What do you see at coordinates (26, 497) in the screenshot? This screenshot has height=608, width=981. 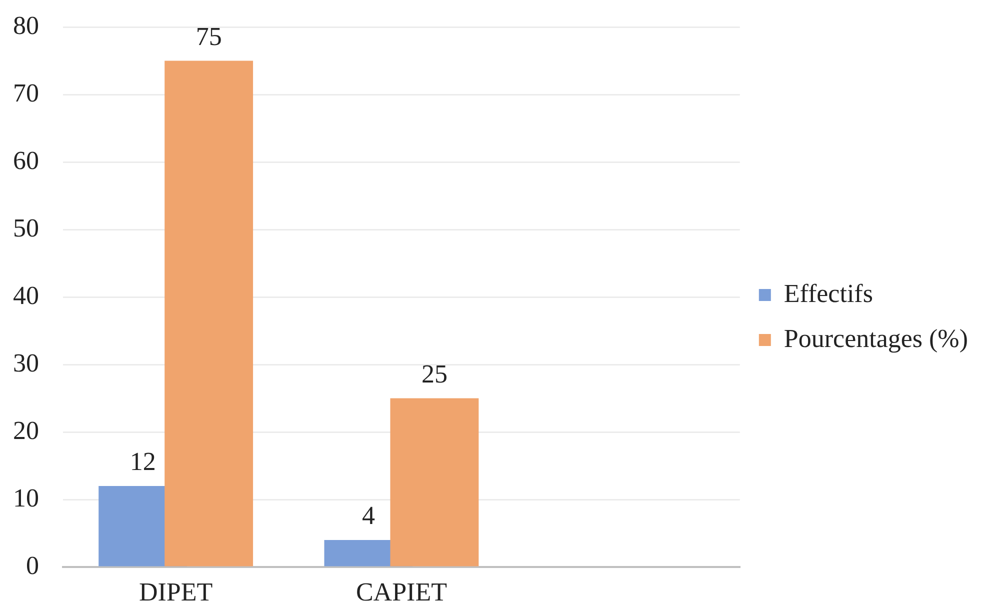 I see `y-tick-label: 10` at bounding box center [26, 497].